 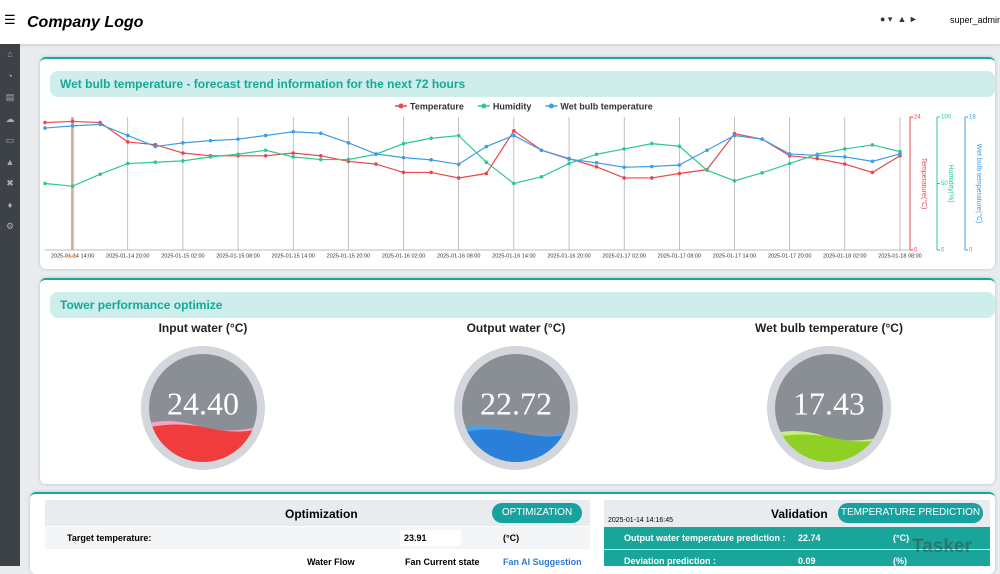 What do you see at coordinates (797, 558) in the screenshot?
I see `row-bg` at bounding box center [797, 558].